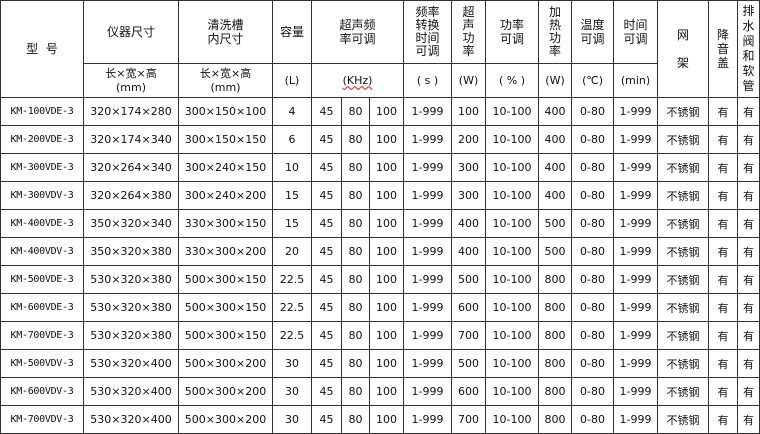 Image resolution: width=760 pixels, height=434 pixels. Describe the element at coordinates (225, 32) in the screenshot. I see `header-tank-size: 清洗槽 内尺寸` at that location.